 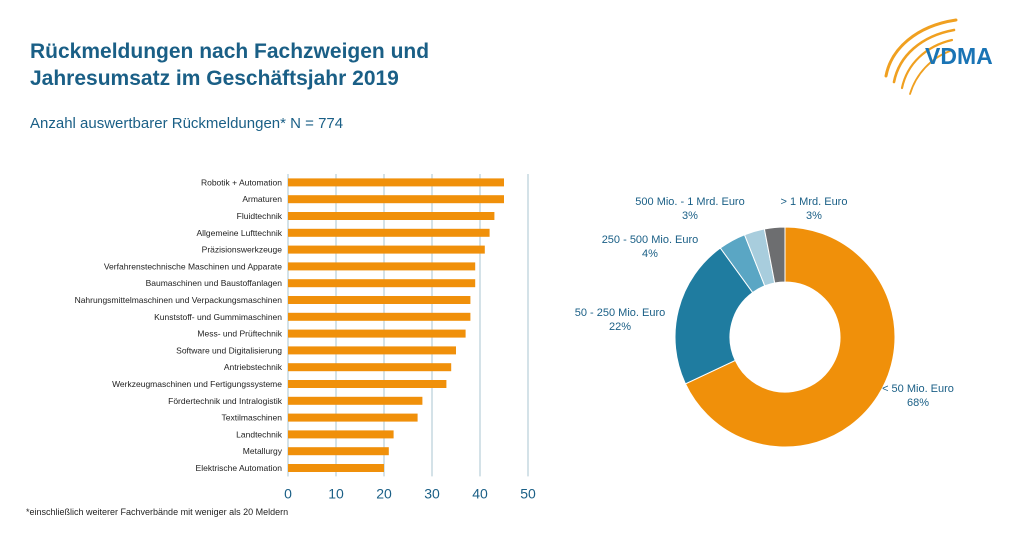 What do you see at coordinates (336, 493) in the screenshot?
I see `x-tick-label-10: 10` at bounding box center [336, 493].